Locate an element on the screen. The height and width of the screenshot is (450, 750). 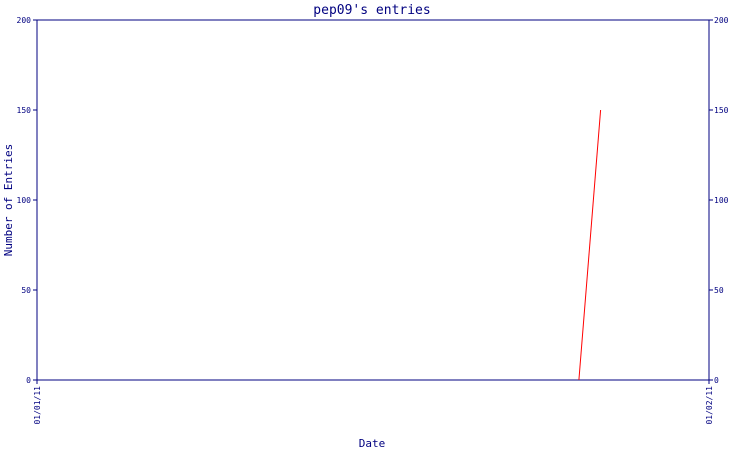
y-tick-label-right: 150 is located at coordinates (721, 110).